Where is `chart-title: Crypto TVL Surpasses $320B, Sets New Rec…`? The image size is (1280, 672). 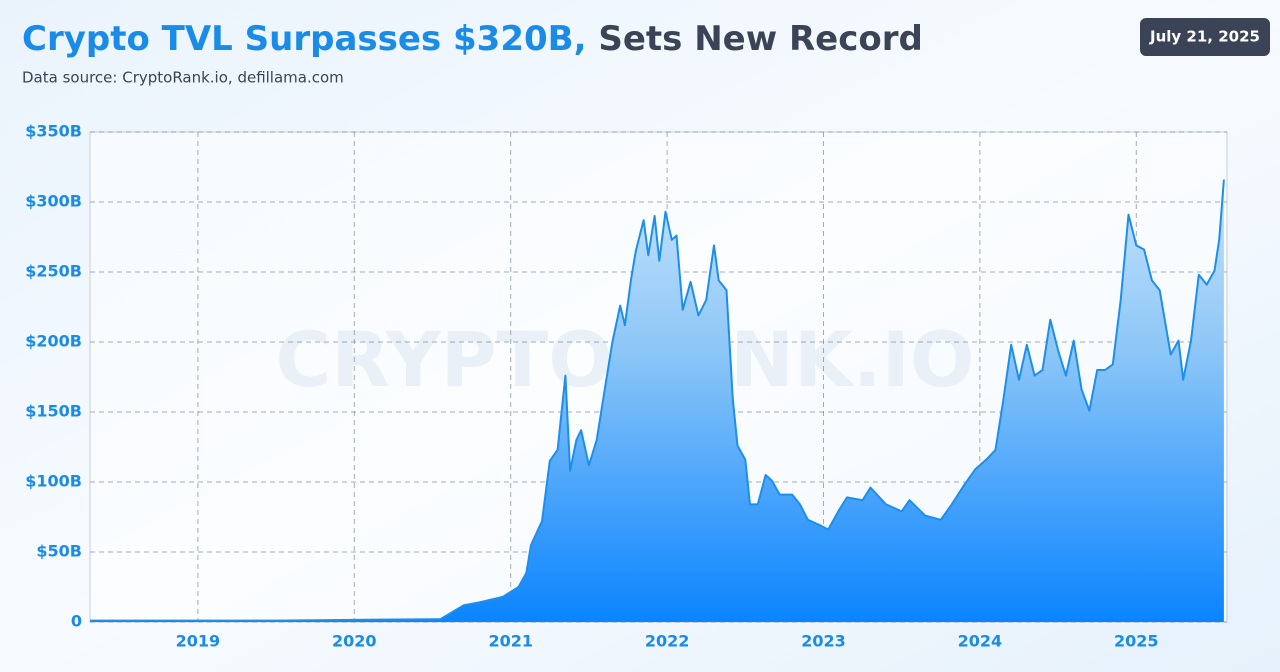 chart-title: Crypto TVL Surpasses $320B, Sets New Rec… is located at coordinates (472, 39).